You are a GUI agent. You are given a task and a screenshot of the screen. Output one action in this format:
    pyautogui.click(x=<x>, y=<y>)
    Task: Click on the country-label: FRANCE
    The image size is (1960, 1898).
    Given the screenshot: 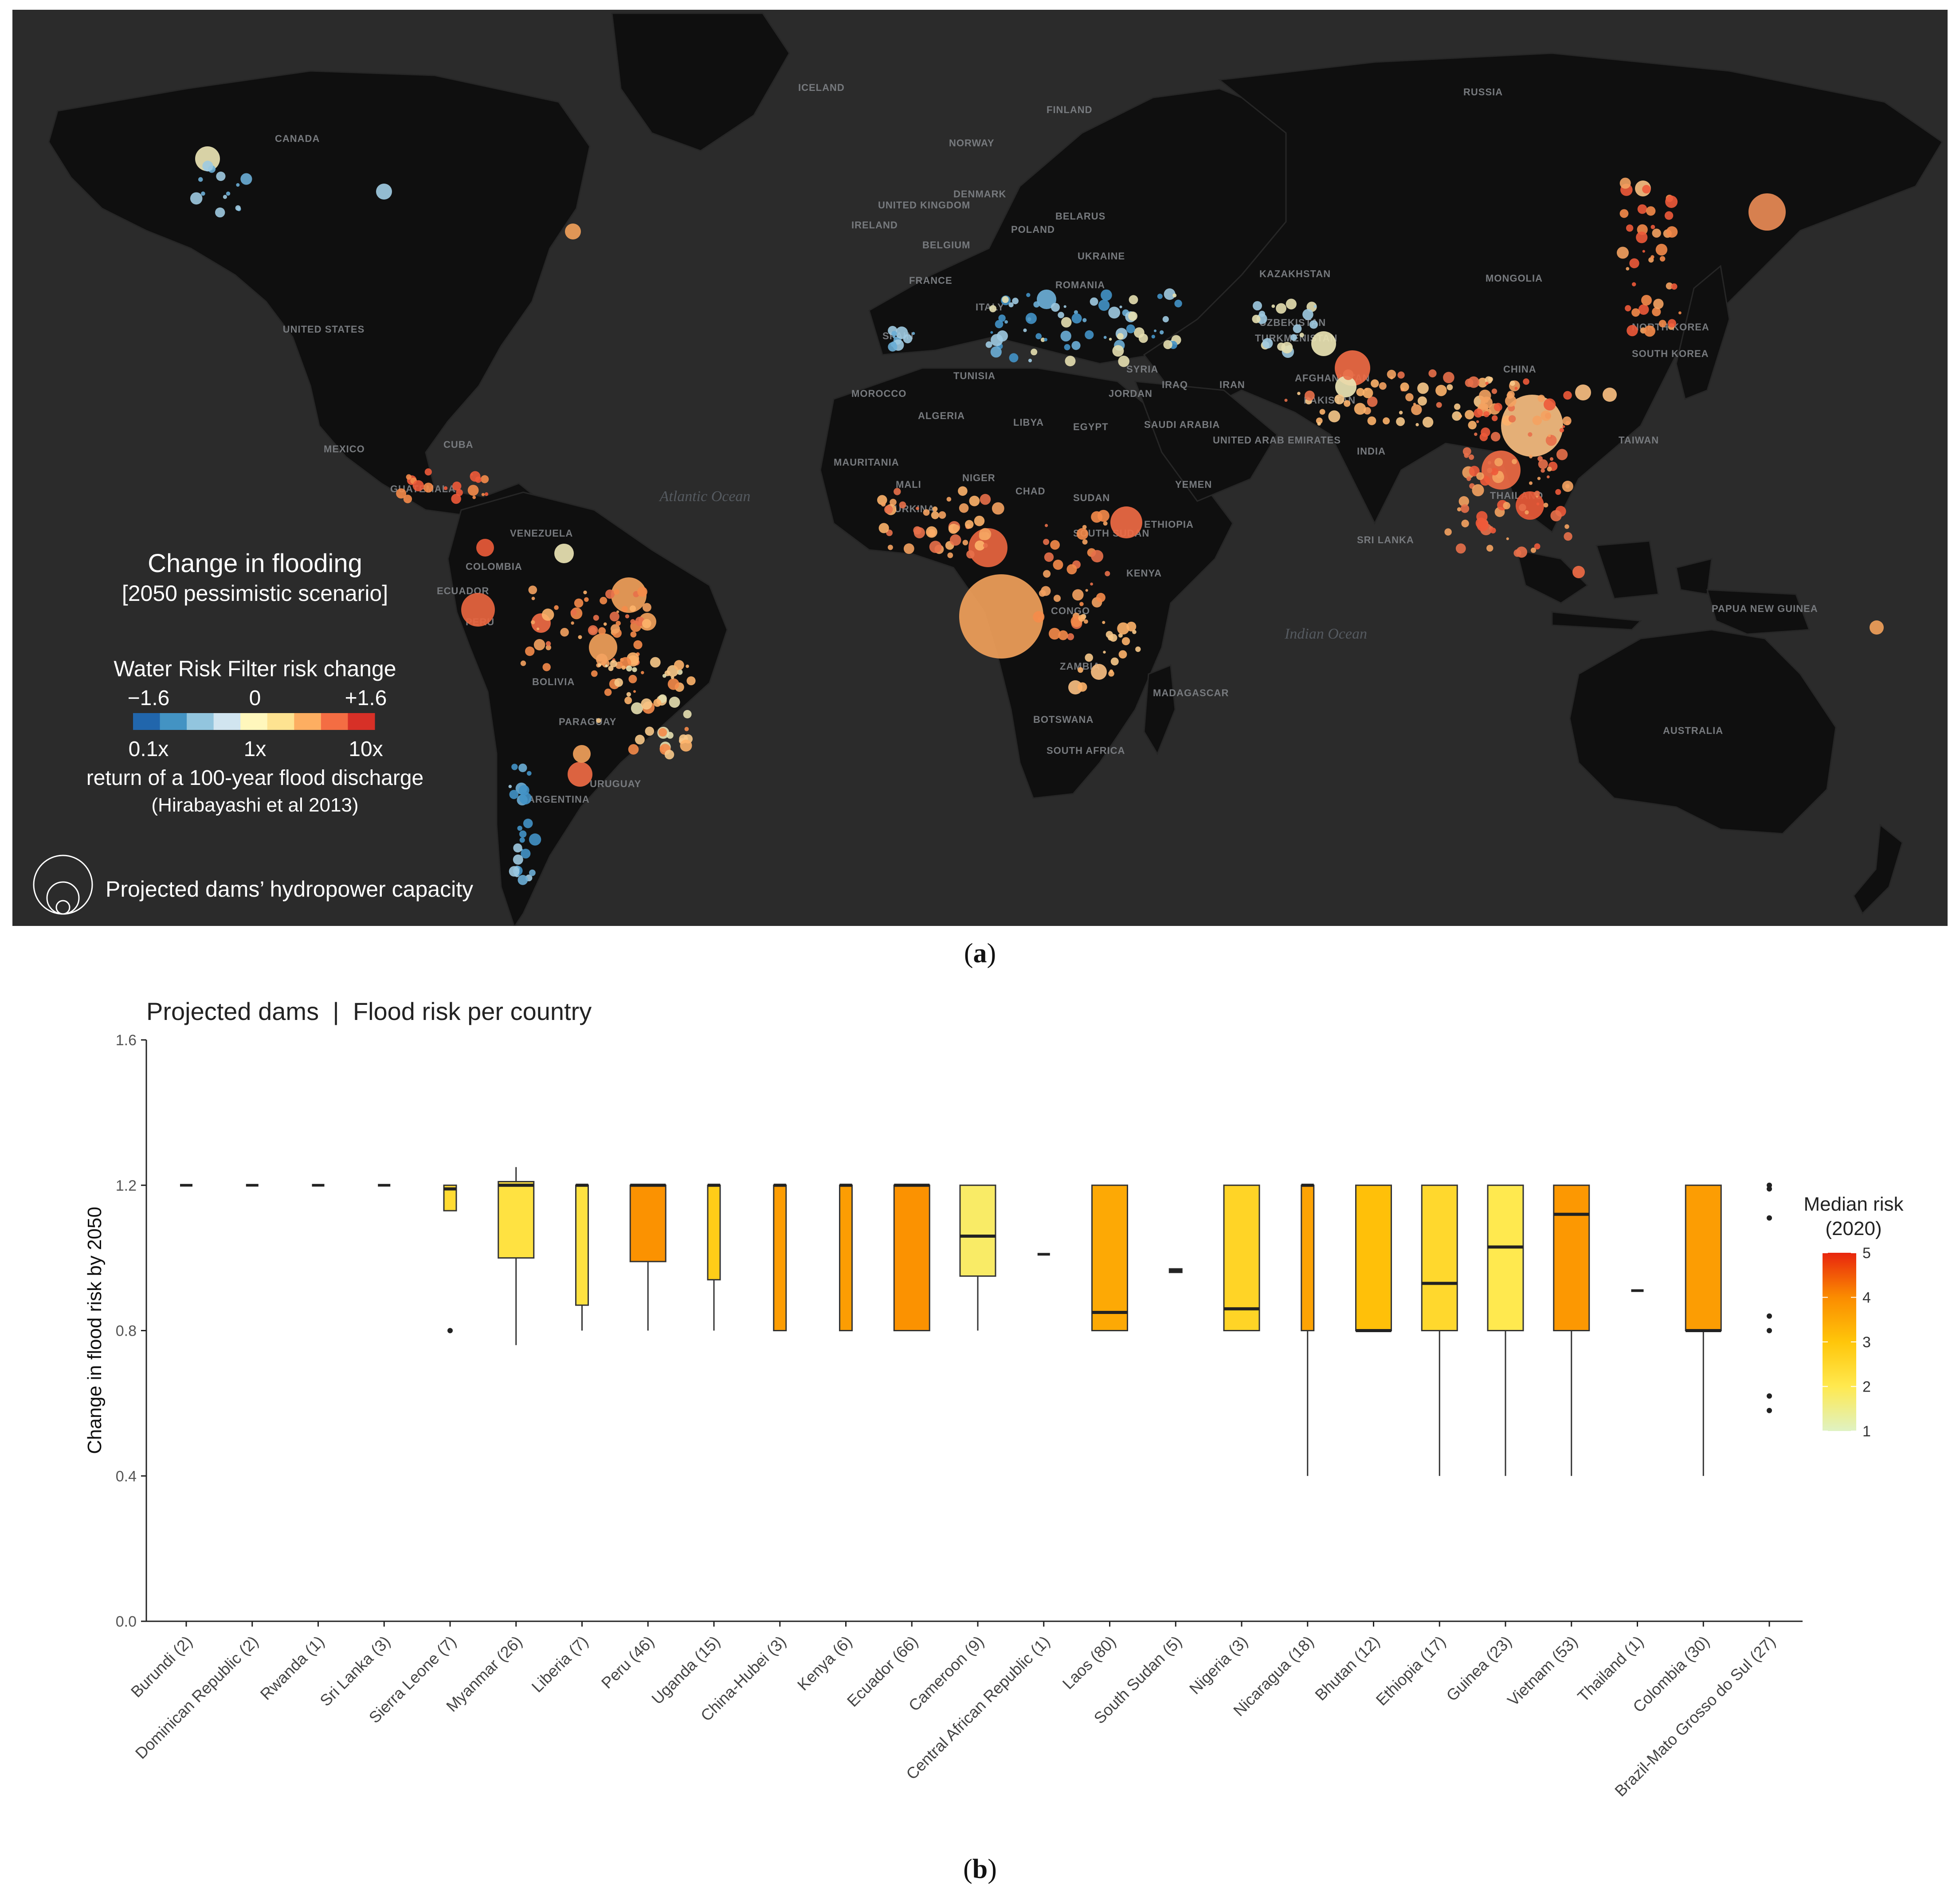 What is the action you would take?
    pyautogui.click(x=931, y=280)
    